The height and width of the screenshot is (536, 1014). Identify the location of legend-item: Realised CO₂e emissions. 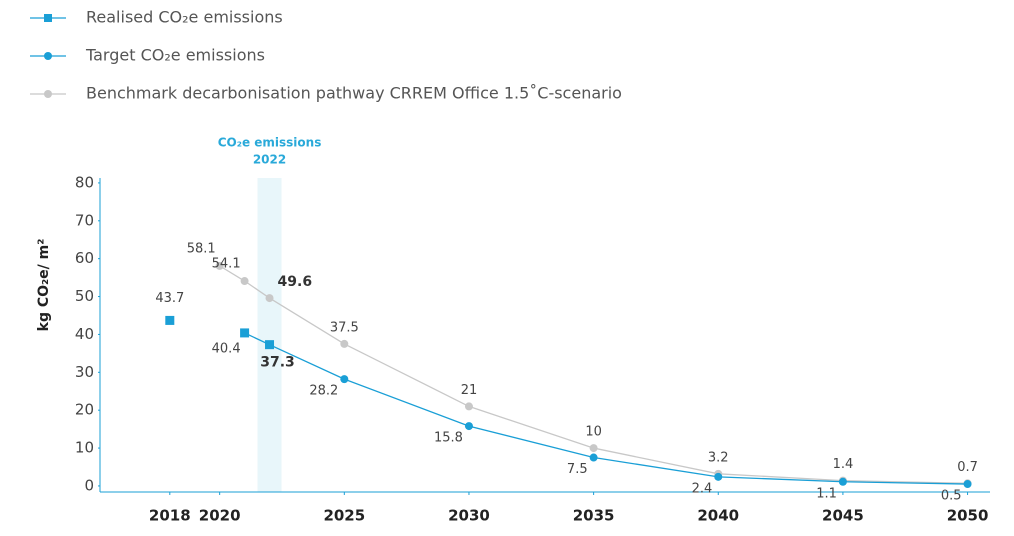
(156, 17).